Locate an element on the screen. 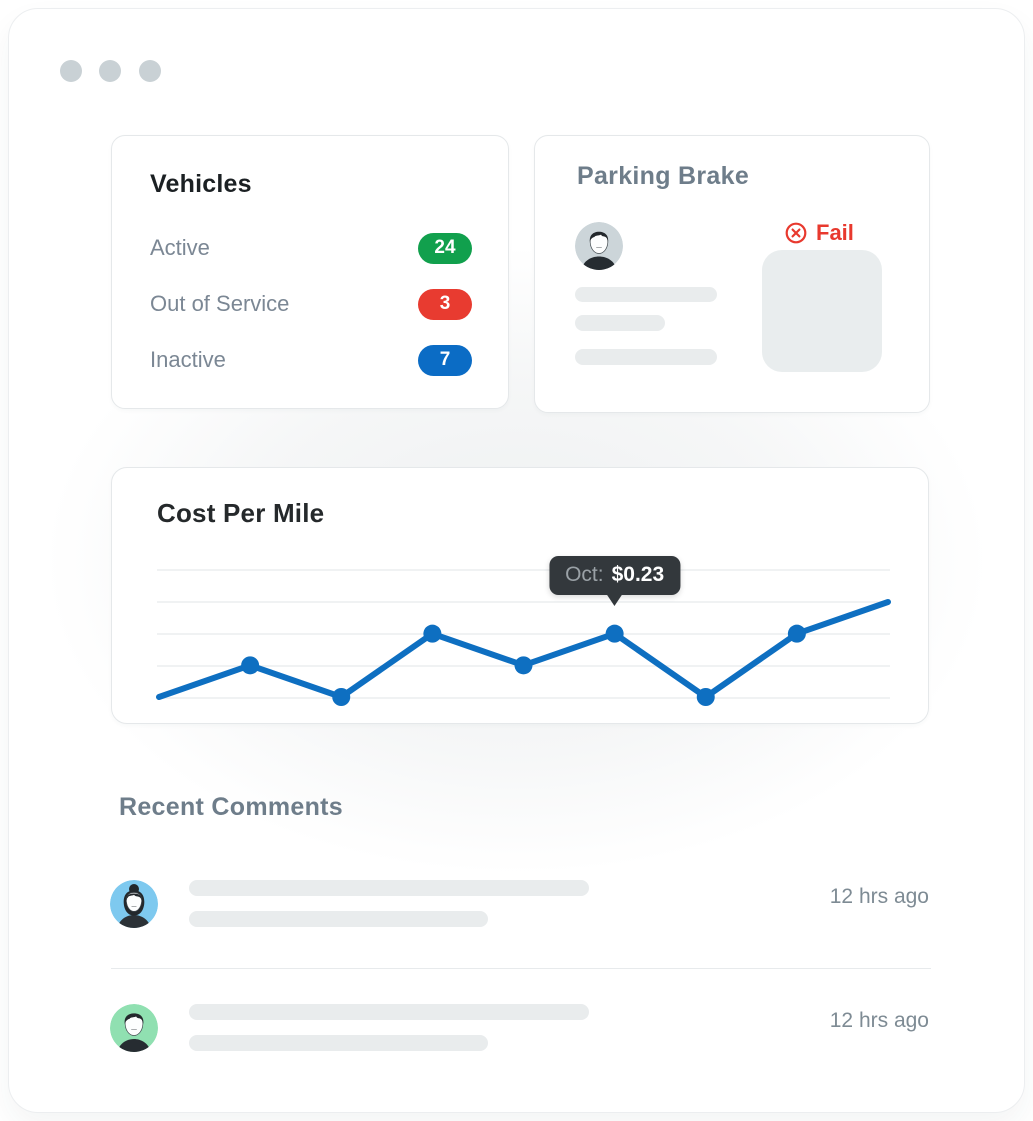 This screenshot has height=1121, width=1033. tooltip-category: Oct: is located at coordinates (584, 574).